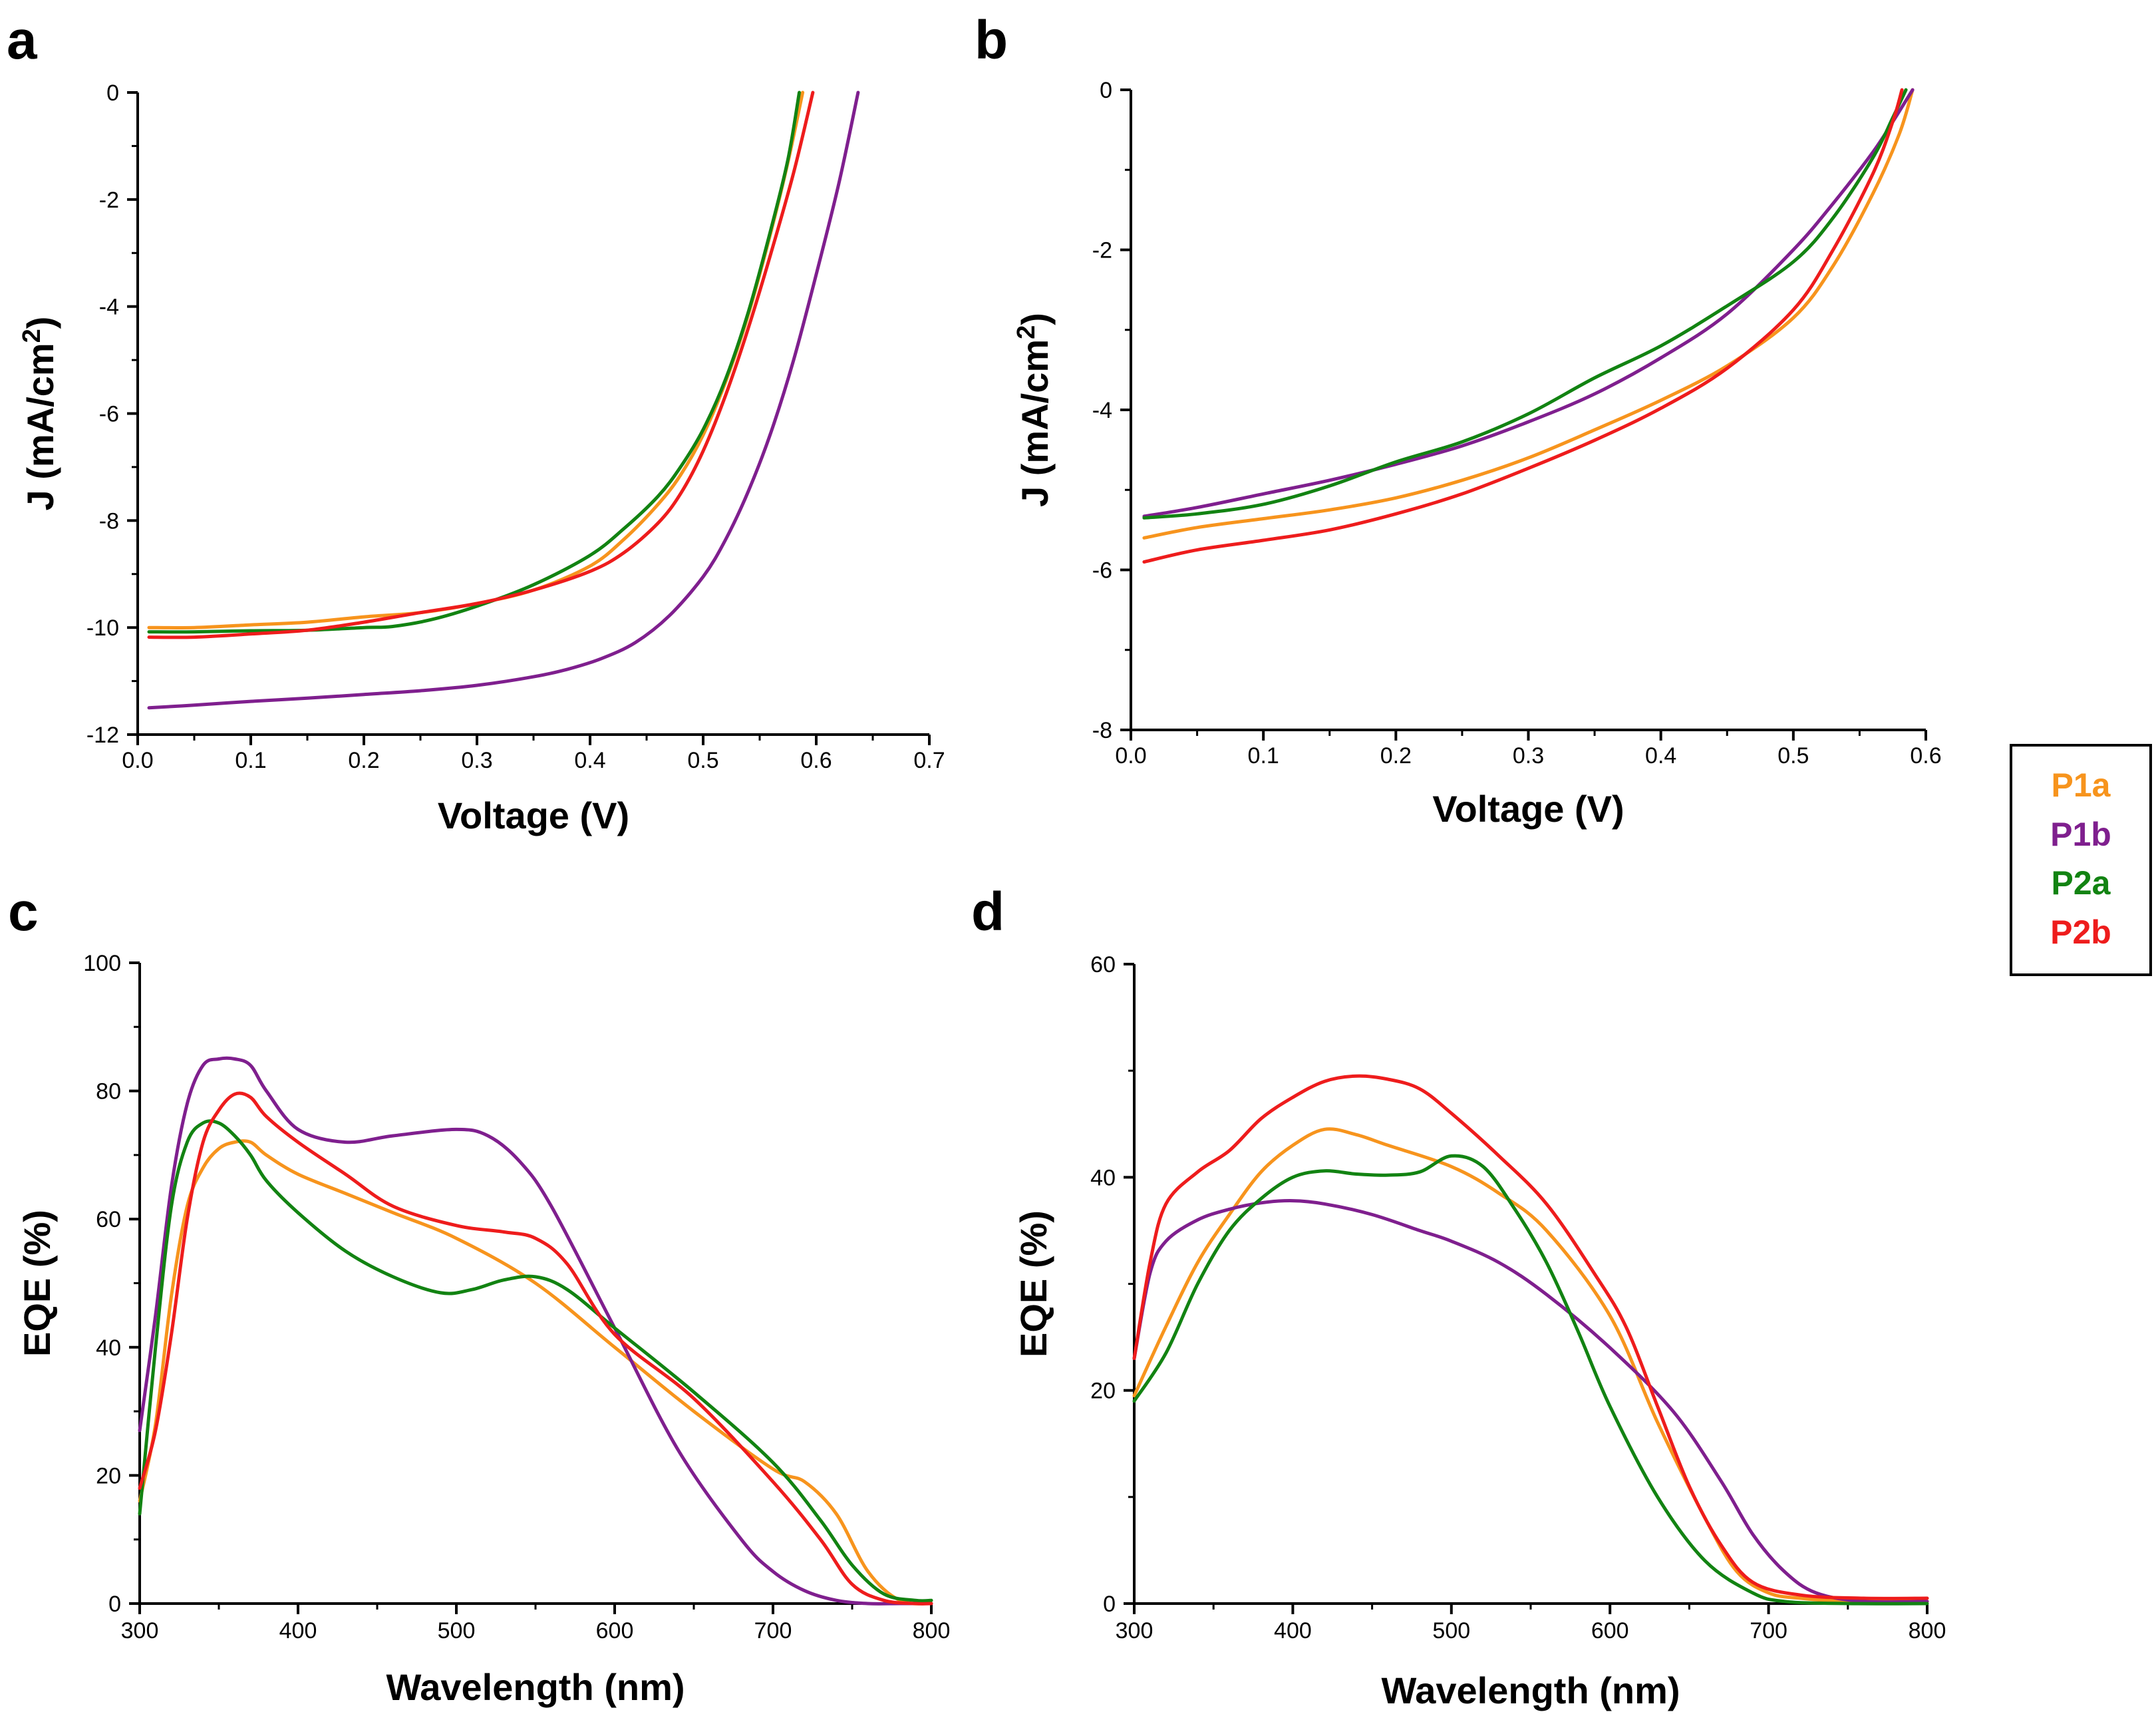 The image size is (2156, 1716). What do you see at coordinates (102, 628) in the screenshot?
I see `y-tick-label: -10` at bounding box center [102, 628].